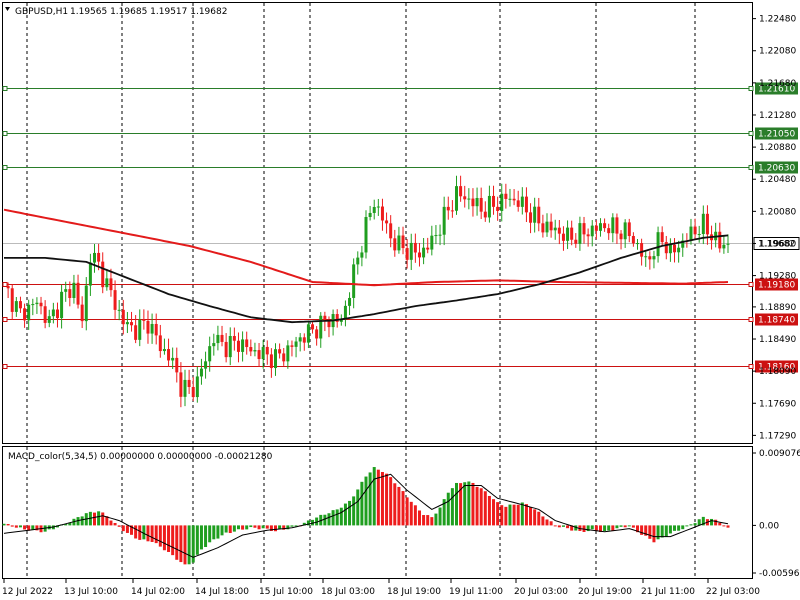 The width and height of the screenshot is (800, 600). Describe the element at coordinates (776, 286) in the screenshot. I see `support-level-price-label: 1.19180` at that location.